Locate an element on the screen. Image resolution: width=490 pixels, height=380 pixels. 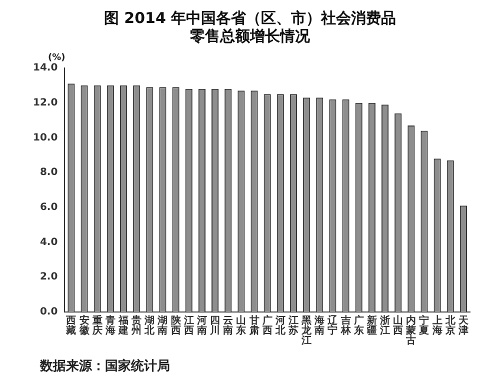
y-tick-label: 0.0 is located at coordinates (49, 312).